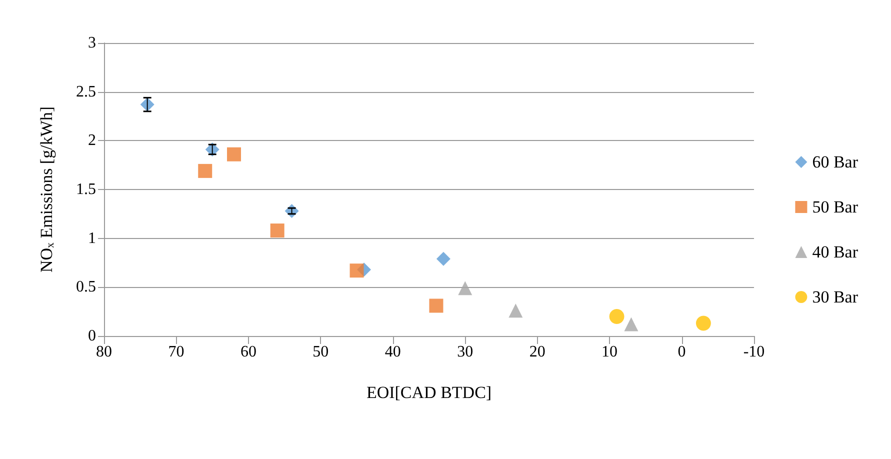  I want to click on x-tick-label: 60, so click(248, 352).